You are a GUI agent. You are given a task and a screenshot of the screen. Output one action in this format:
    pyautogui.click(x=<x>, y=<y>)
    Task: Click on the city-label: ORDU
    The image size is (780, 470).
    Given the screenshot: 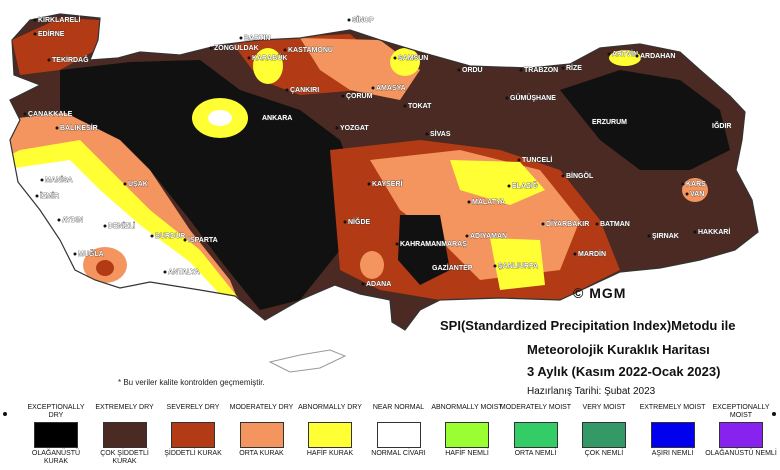 What is the action you would take?
    pyautogui.click(x=472, y=70)
    